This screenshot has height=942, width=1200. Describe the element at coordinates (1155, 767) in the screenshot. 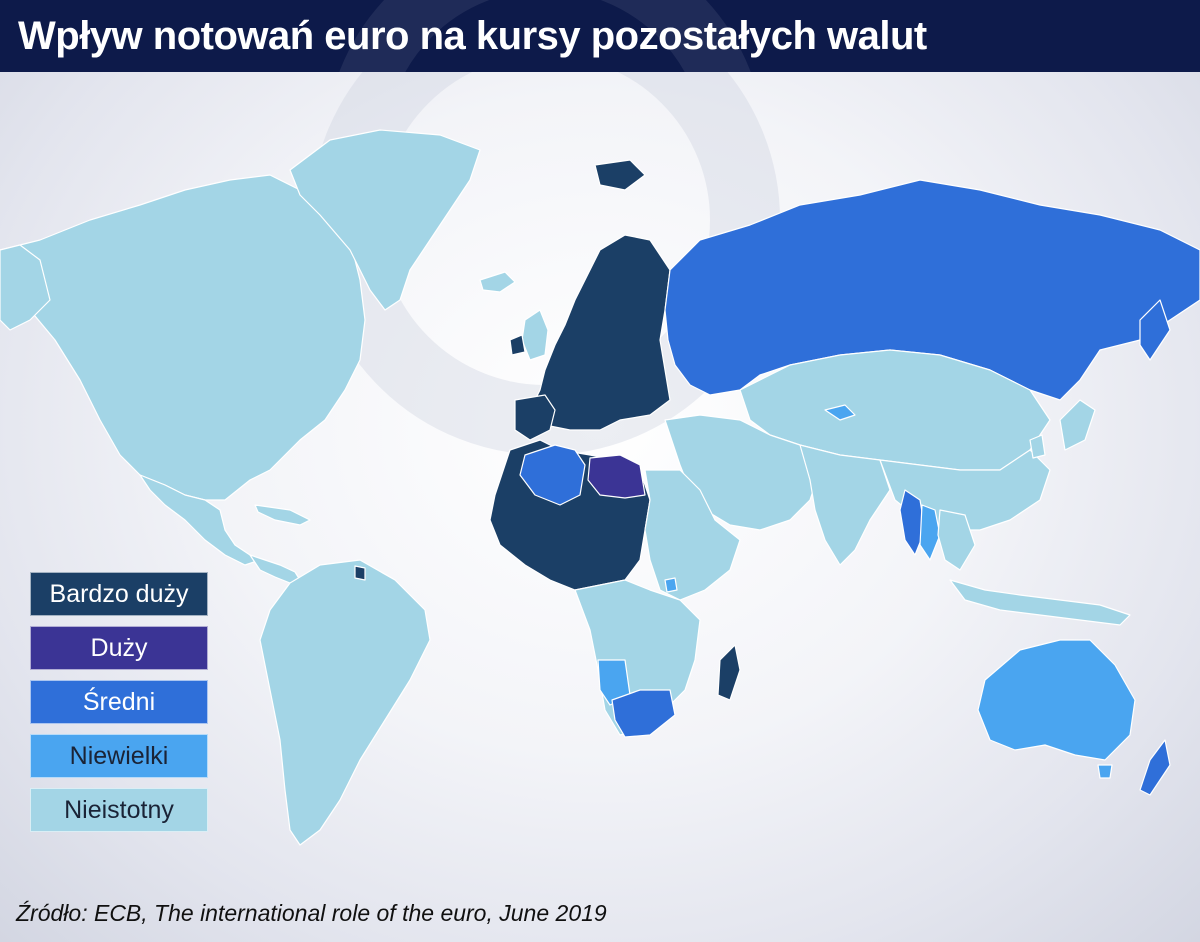

I see `country-new-zealand` at that location.